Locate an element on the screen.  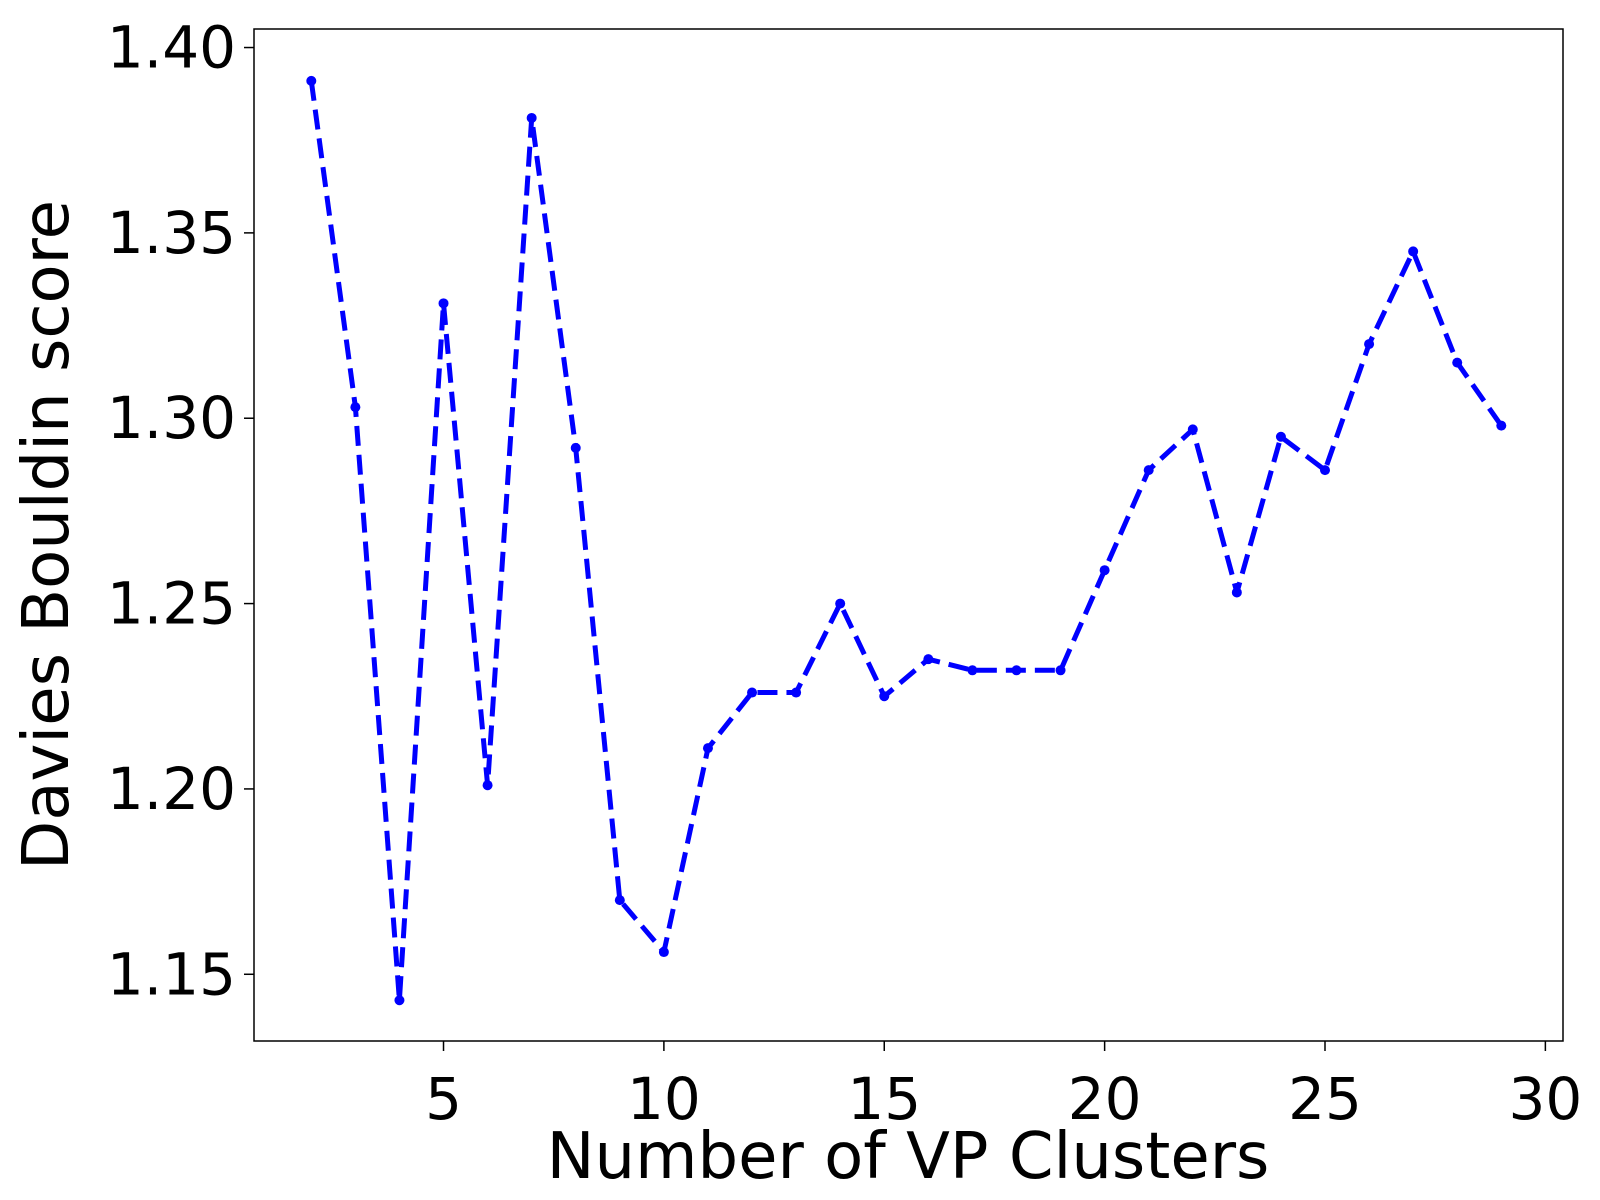
x-tick-label: 20 is located at coordinates (1105, 1099).